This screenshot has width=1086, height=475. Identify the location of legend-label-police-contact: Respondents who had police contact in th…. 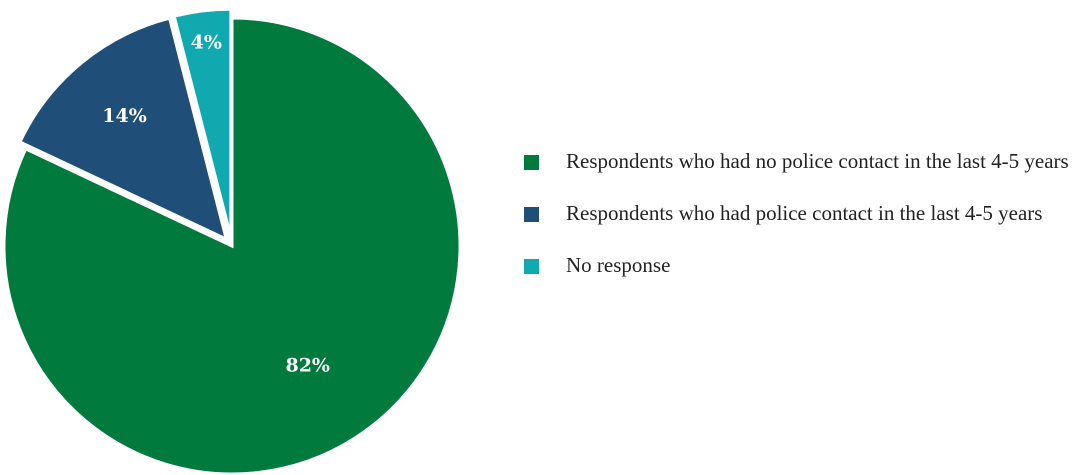
(804, 213).